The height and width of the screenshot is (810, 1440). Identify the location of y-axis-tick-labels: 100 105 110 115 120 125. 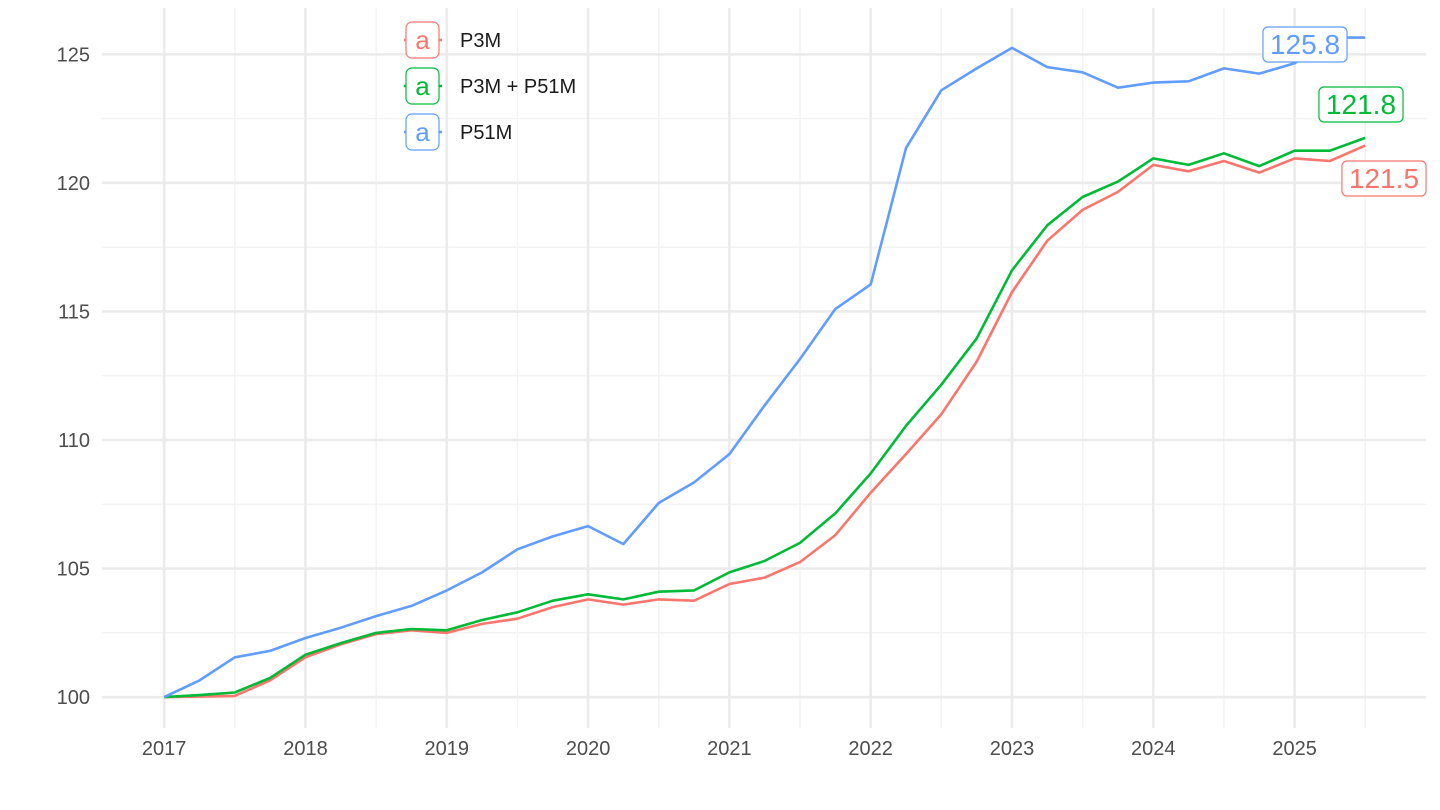
(73, 376).